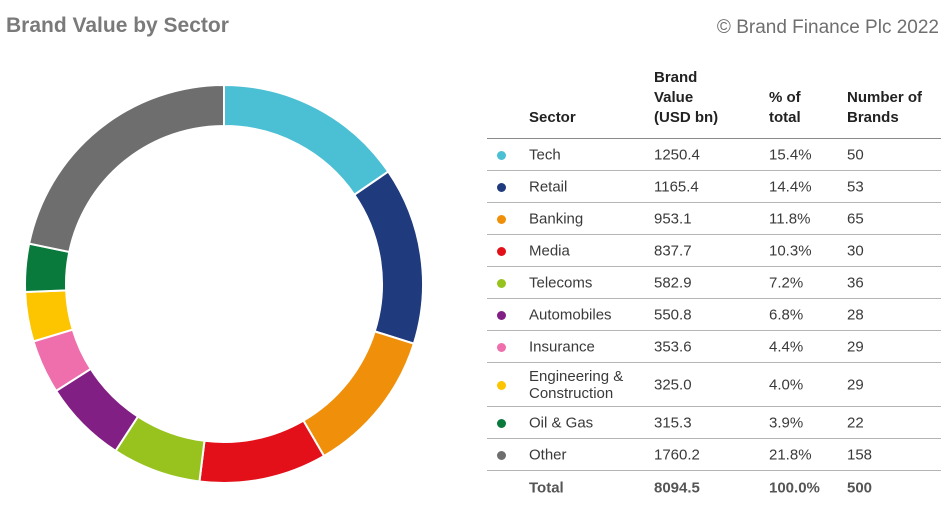 The image size is (947, 510). Describe the element at coordinates (677, 154) in the screenshot. I see `brand-value: 1250.4` at that location.